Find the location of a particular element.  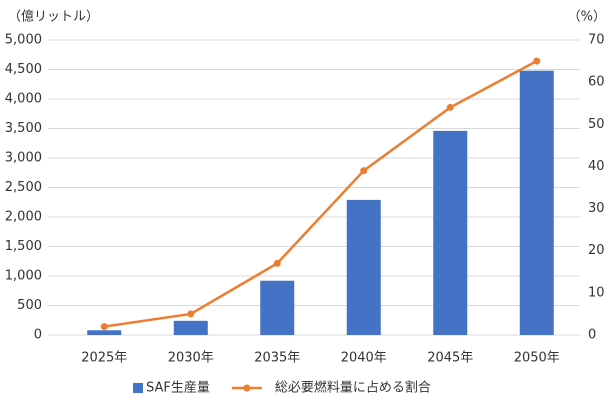

y2-tick-label: 30 is located at coordinates (596, 208).